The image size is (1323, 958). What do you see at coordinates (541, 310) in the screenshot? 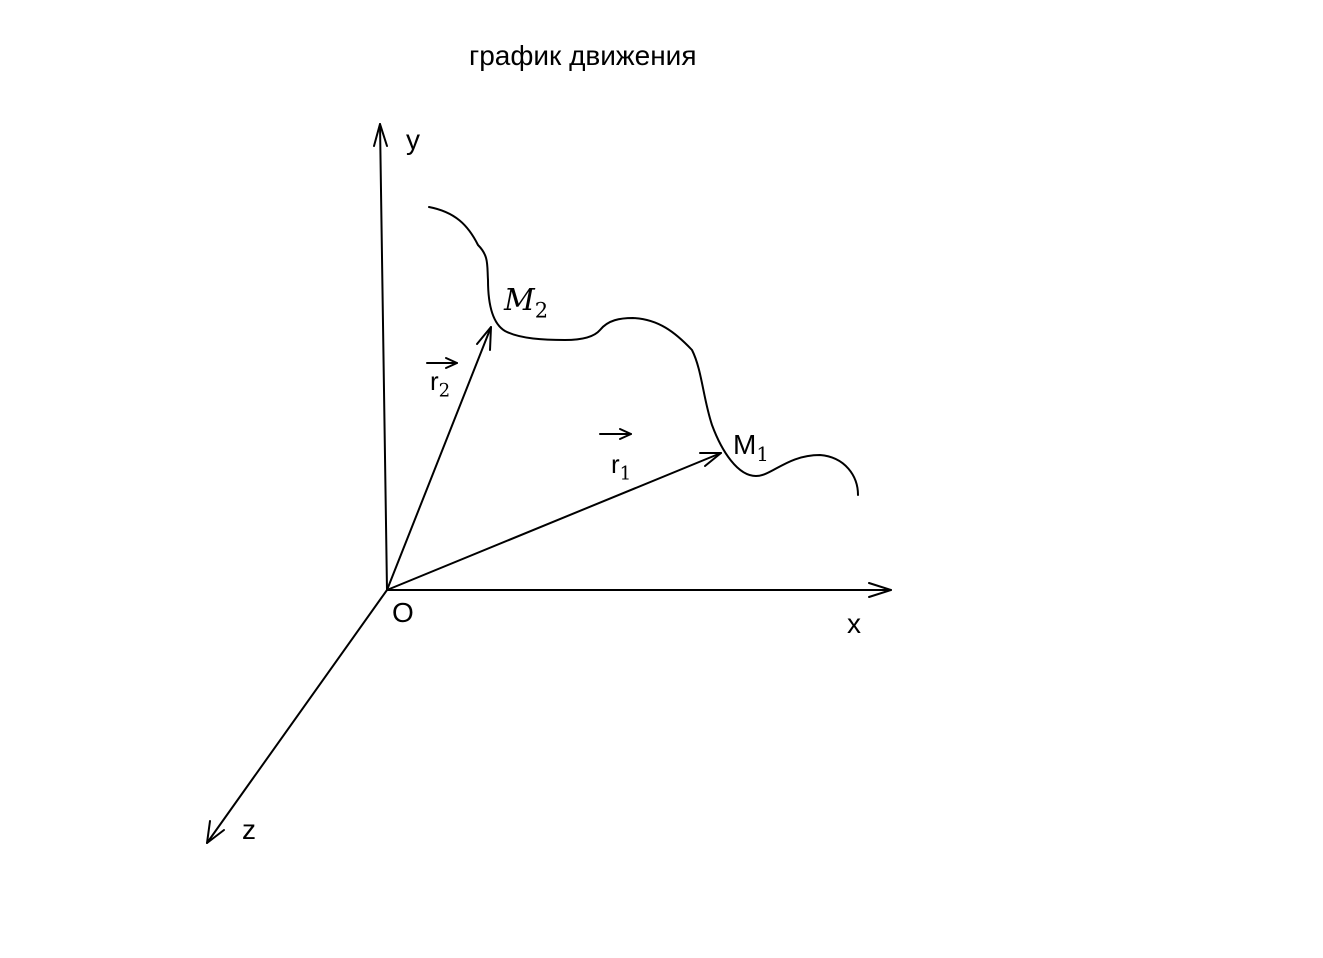
I see `m2-label-subscript: 2` at bounding box center [541, 310].